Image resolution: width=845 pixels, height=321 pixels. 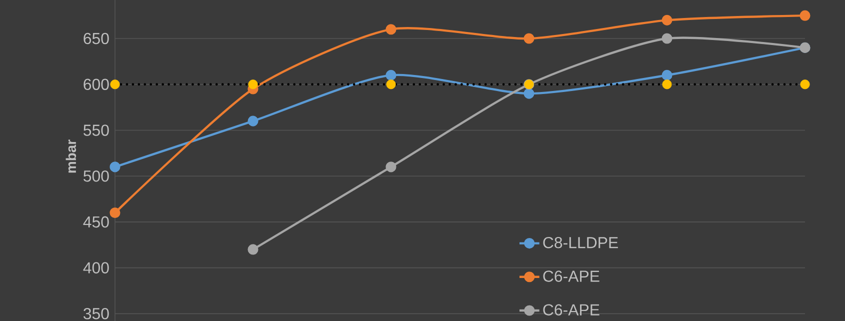 I want to click on y-tick-label: 550, so click(x=96, y=130).